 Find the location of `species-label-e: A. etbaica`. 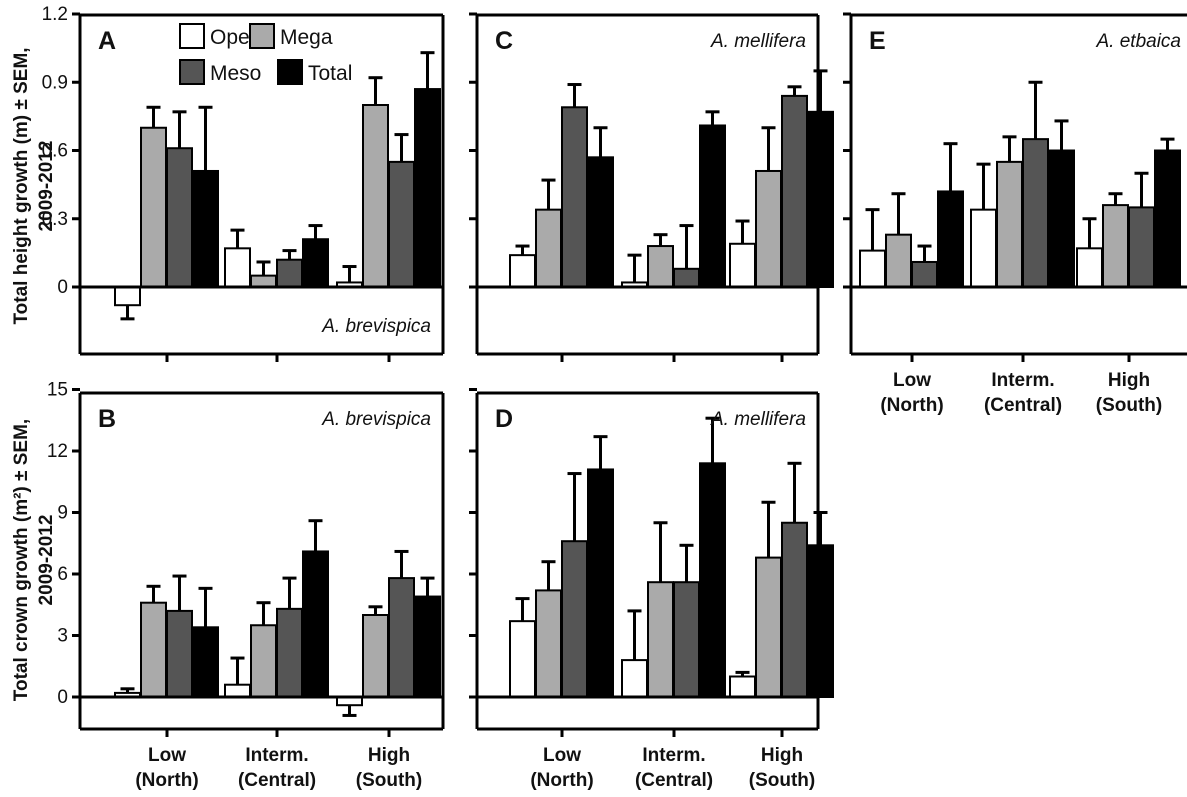

species-label-e: A. etbaica is located at coordinates (1139, 41).